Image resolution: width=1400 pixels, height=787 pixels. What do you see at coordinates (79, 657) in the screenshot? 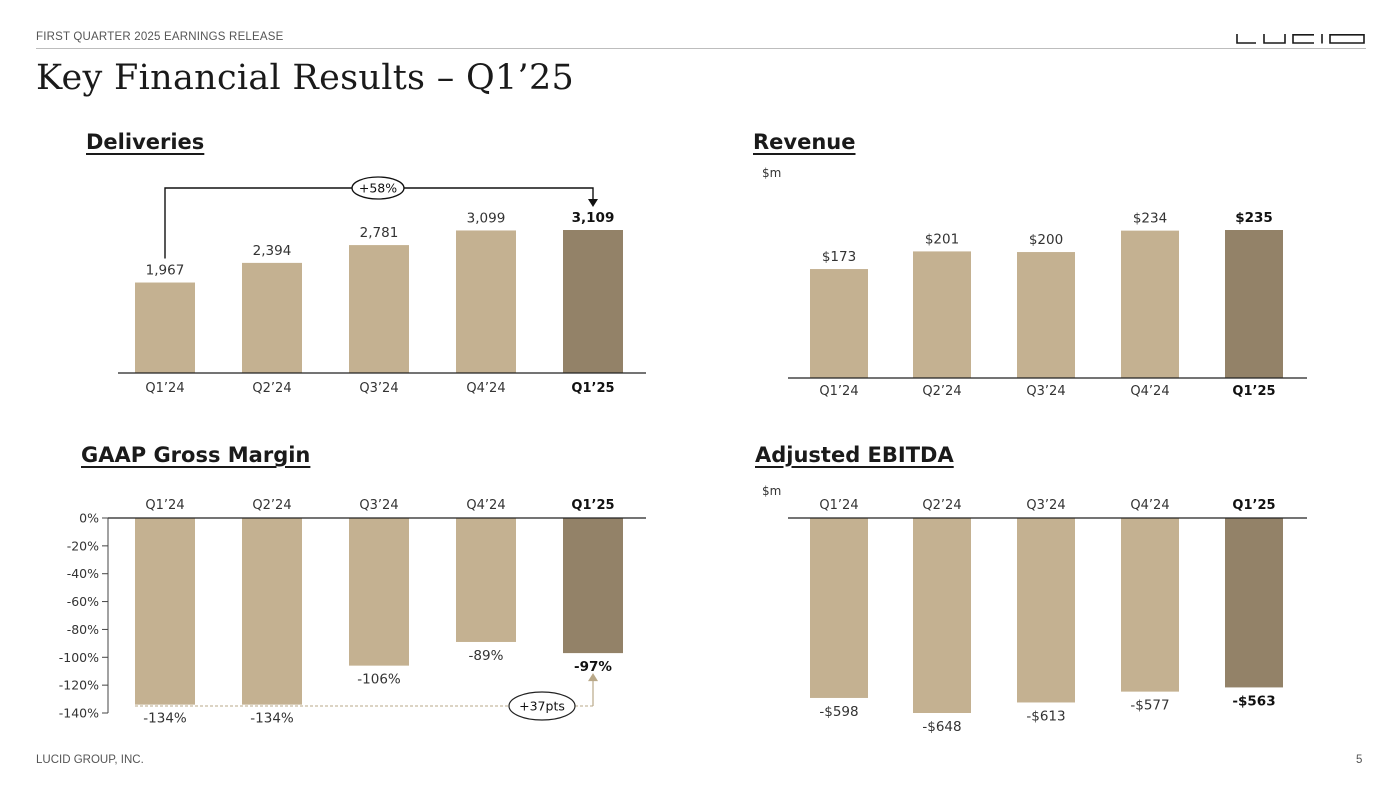
I see `margin-y-tick-label: -100%` at bounding box center [79, 657].